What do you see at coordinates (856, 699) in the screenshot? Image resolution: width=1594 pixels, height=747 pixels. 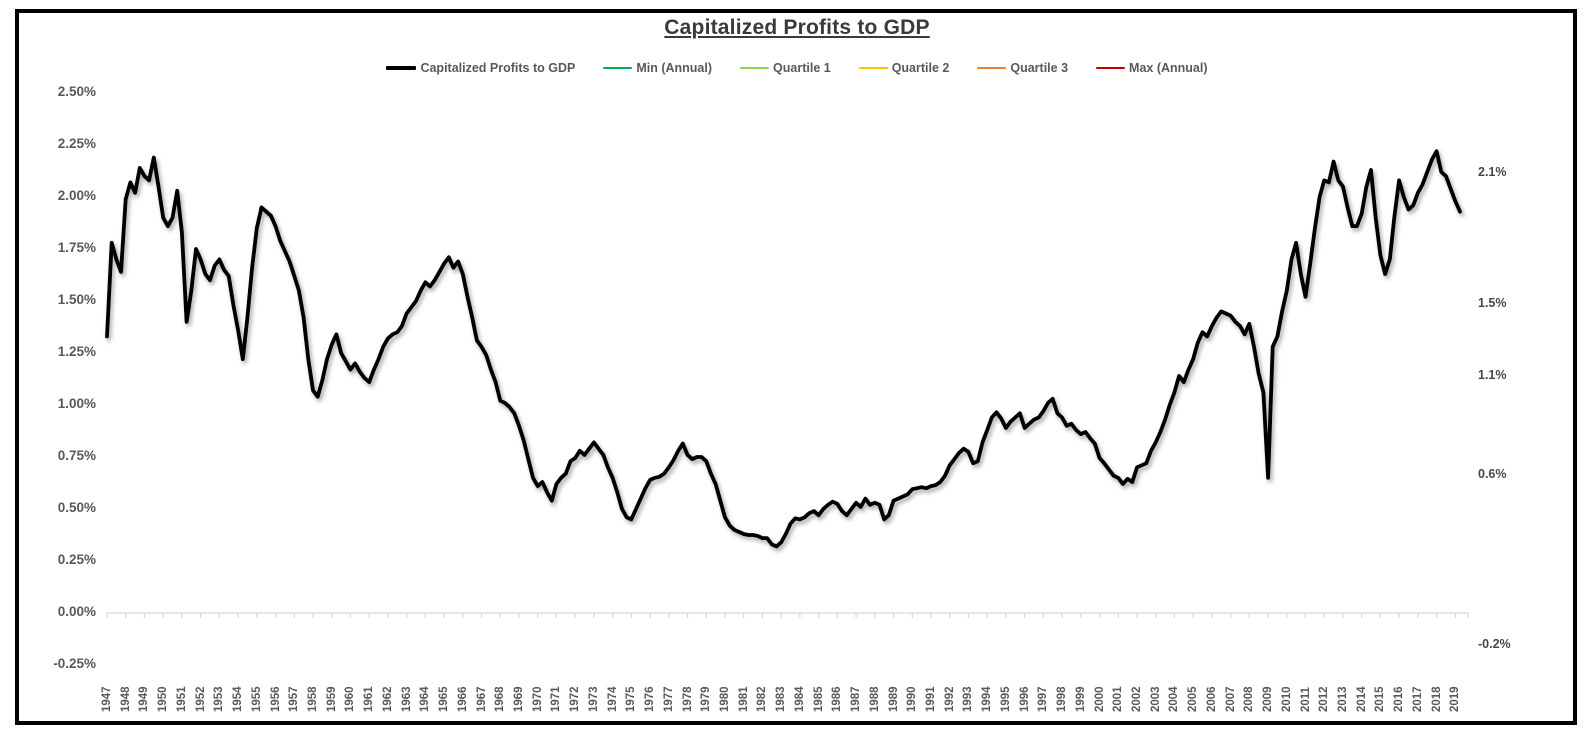 I see `x-axis-label: 1987` at bounding box center [856, 699].